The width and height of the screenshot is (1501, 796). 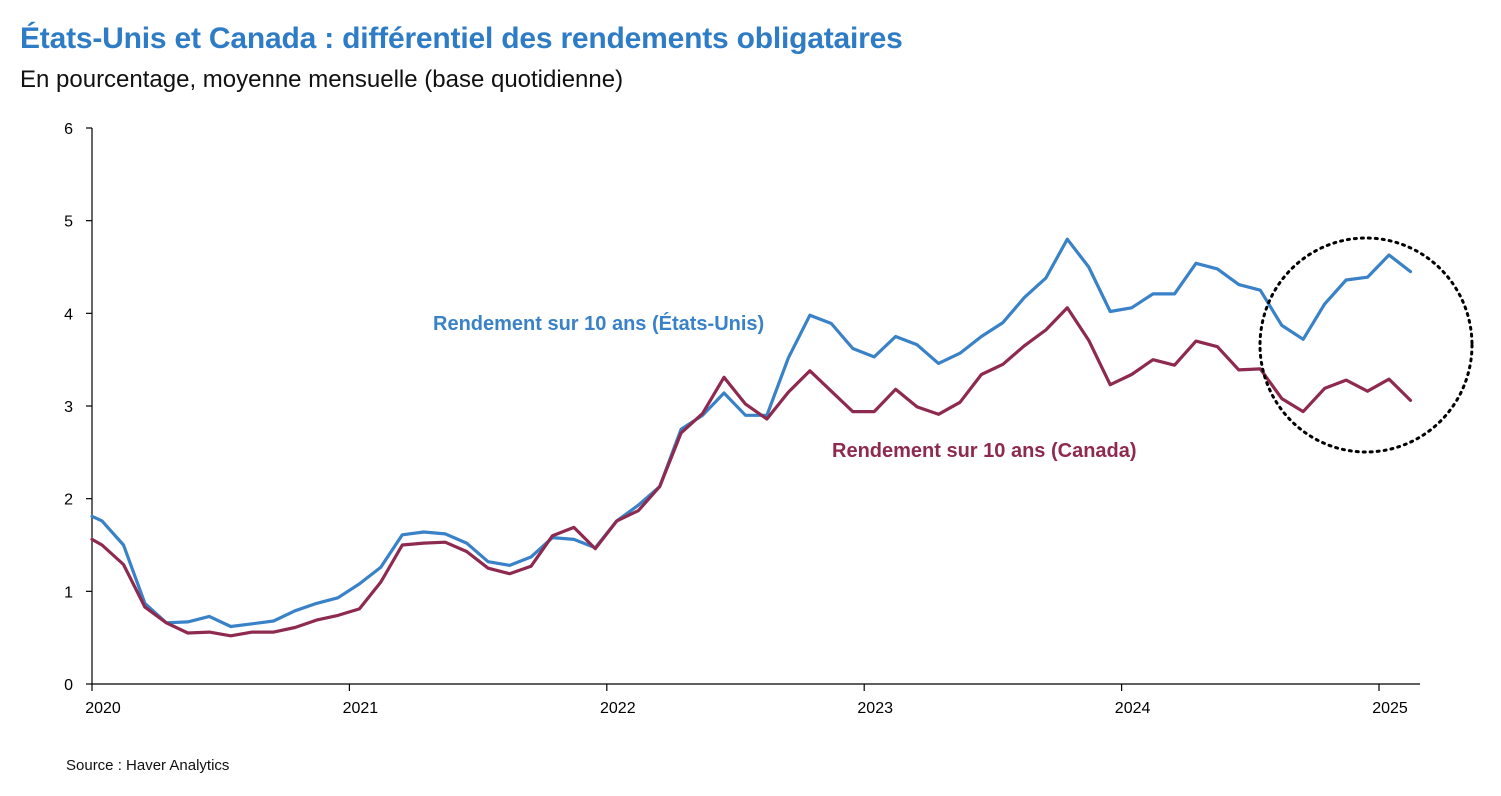 What do you see at coordinates (984, 451) in the screenshot?
I see `canada-series-label: Rendement sur 10 ans (Canada)` at bounding box center [984, 451].